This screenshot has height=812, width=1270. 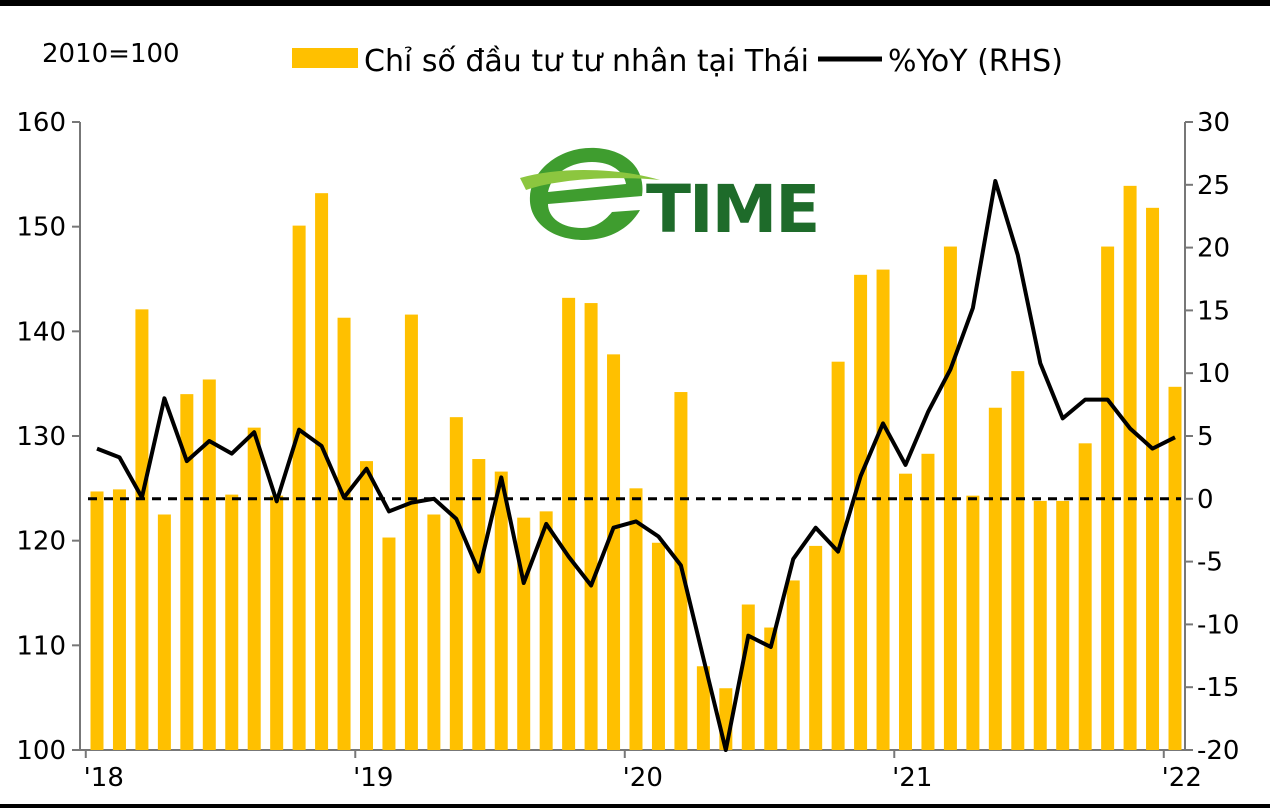 What do you see at coordinates (1205, 500) in the screenshot?
I see `right-tick-label: 0` at bounding box center [1205, 500].